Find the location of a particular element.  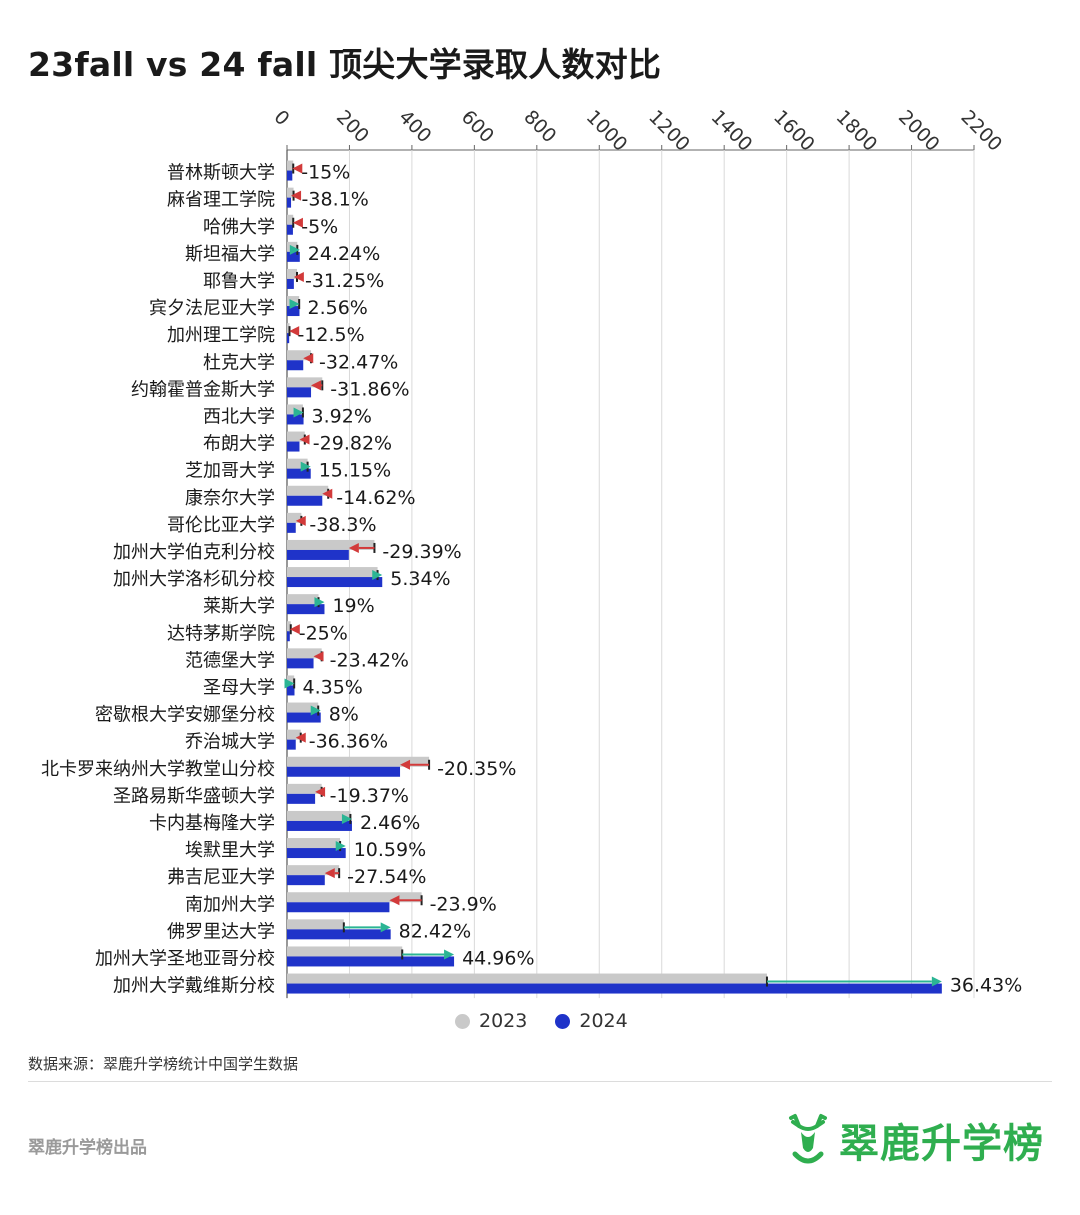

change-label: -20.35% is located at coordinates (476, 769).